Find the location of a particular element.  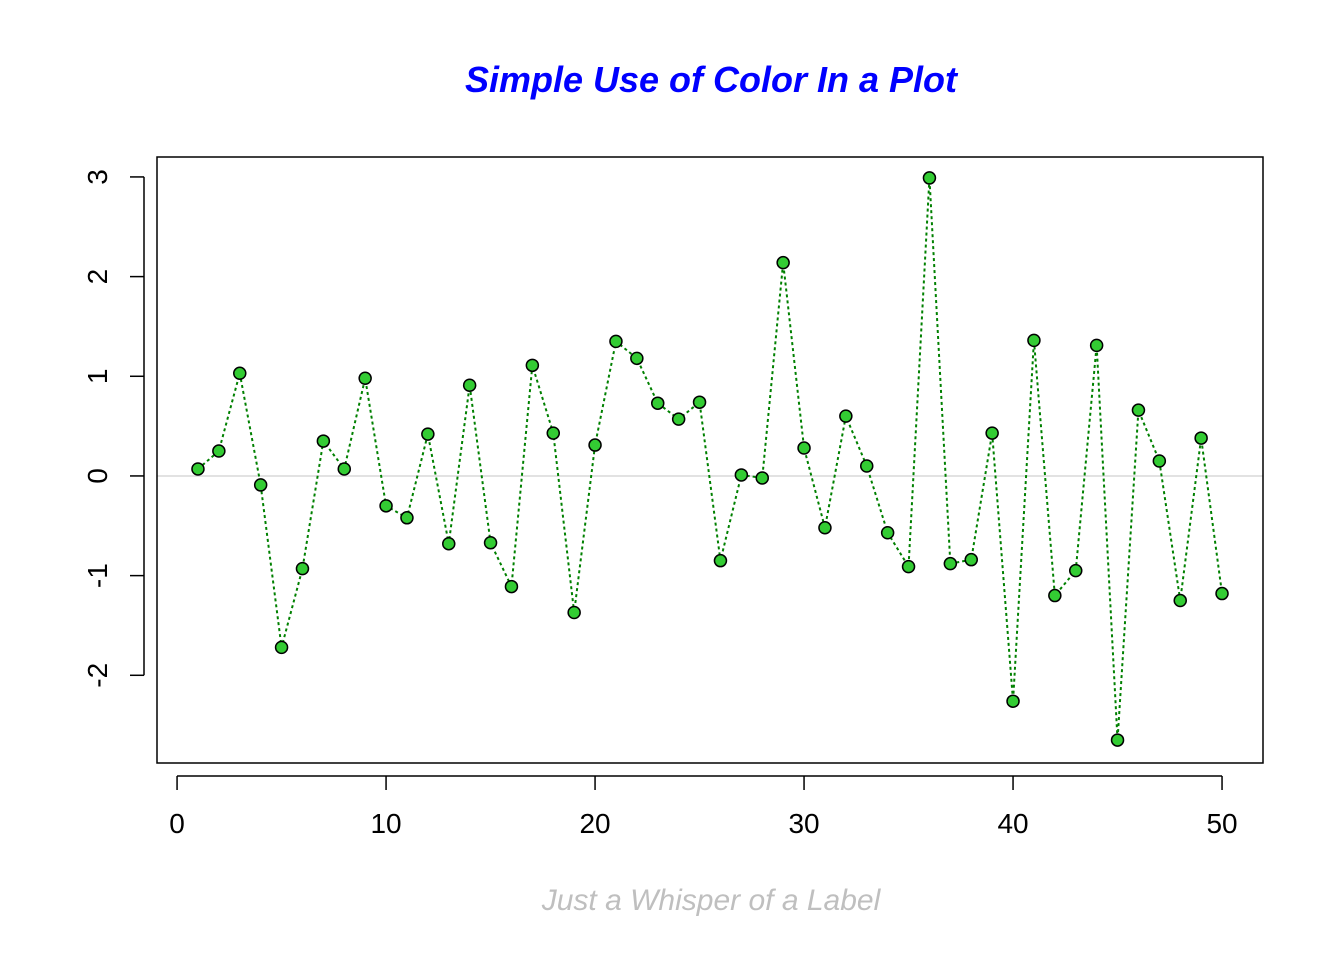

y-tick-label: 1 is located at coordinates (97, 376).